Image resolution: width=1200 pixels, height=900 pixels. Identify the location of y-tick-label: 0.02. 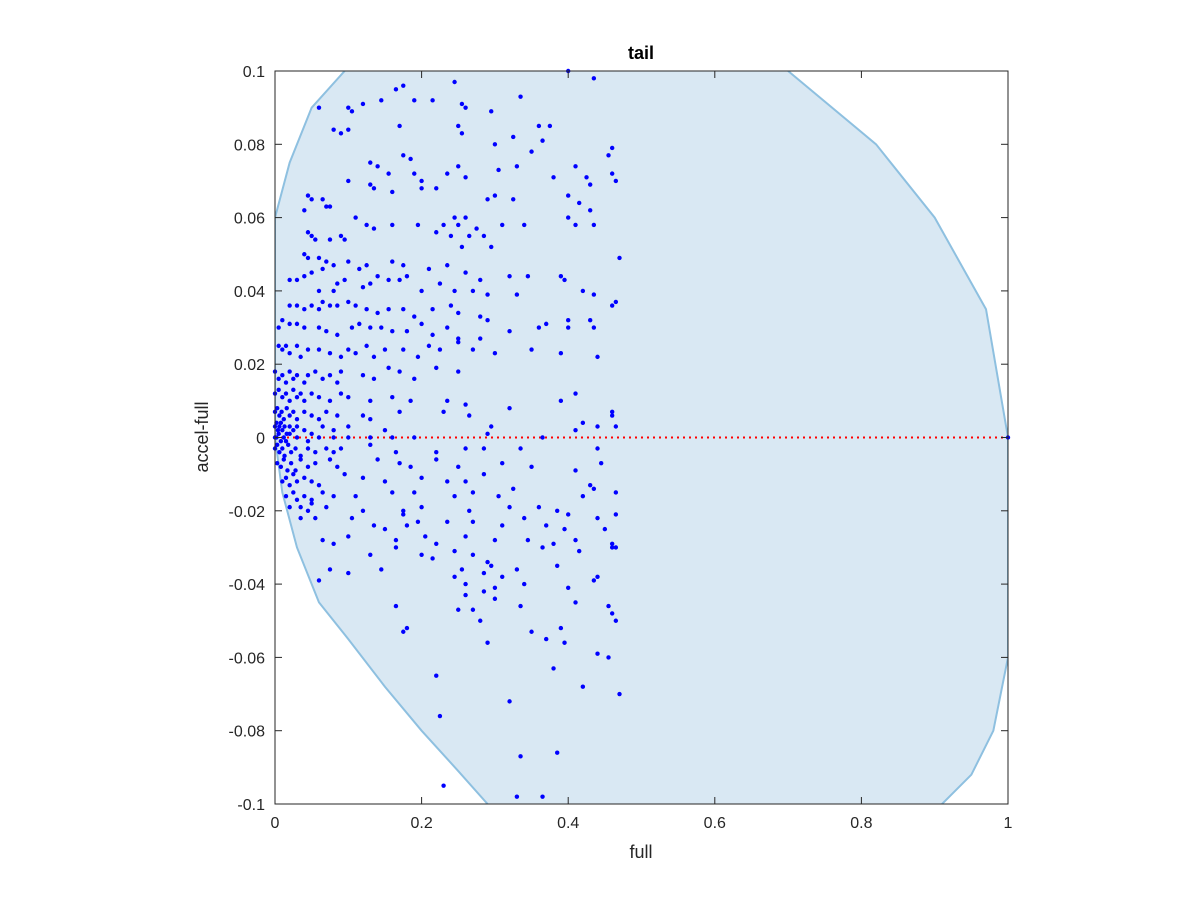
(249, 365).